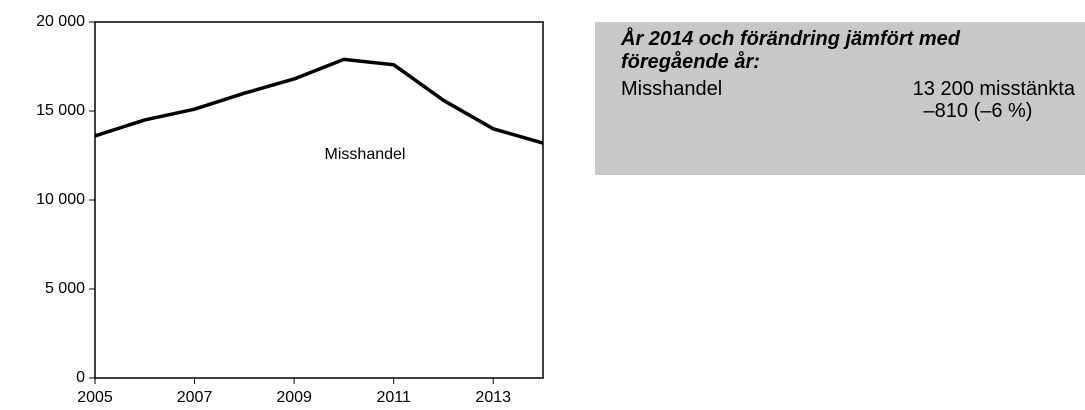  I want to click on x-tick-label: 2009, so click(294, 397).